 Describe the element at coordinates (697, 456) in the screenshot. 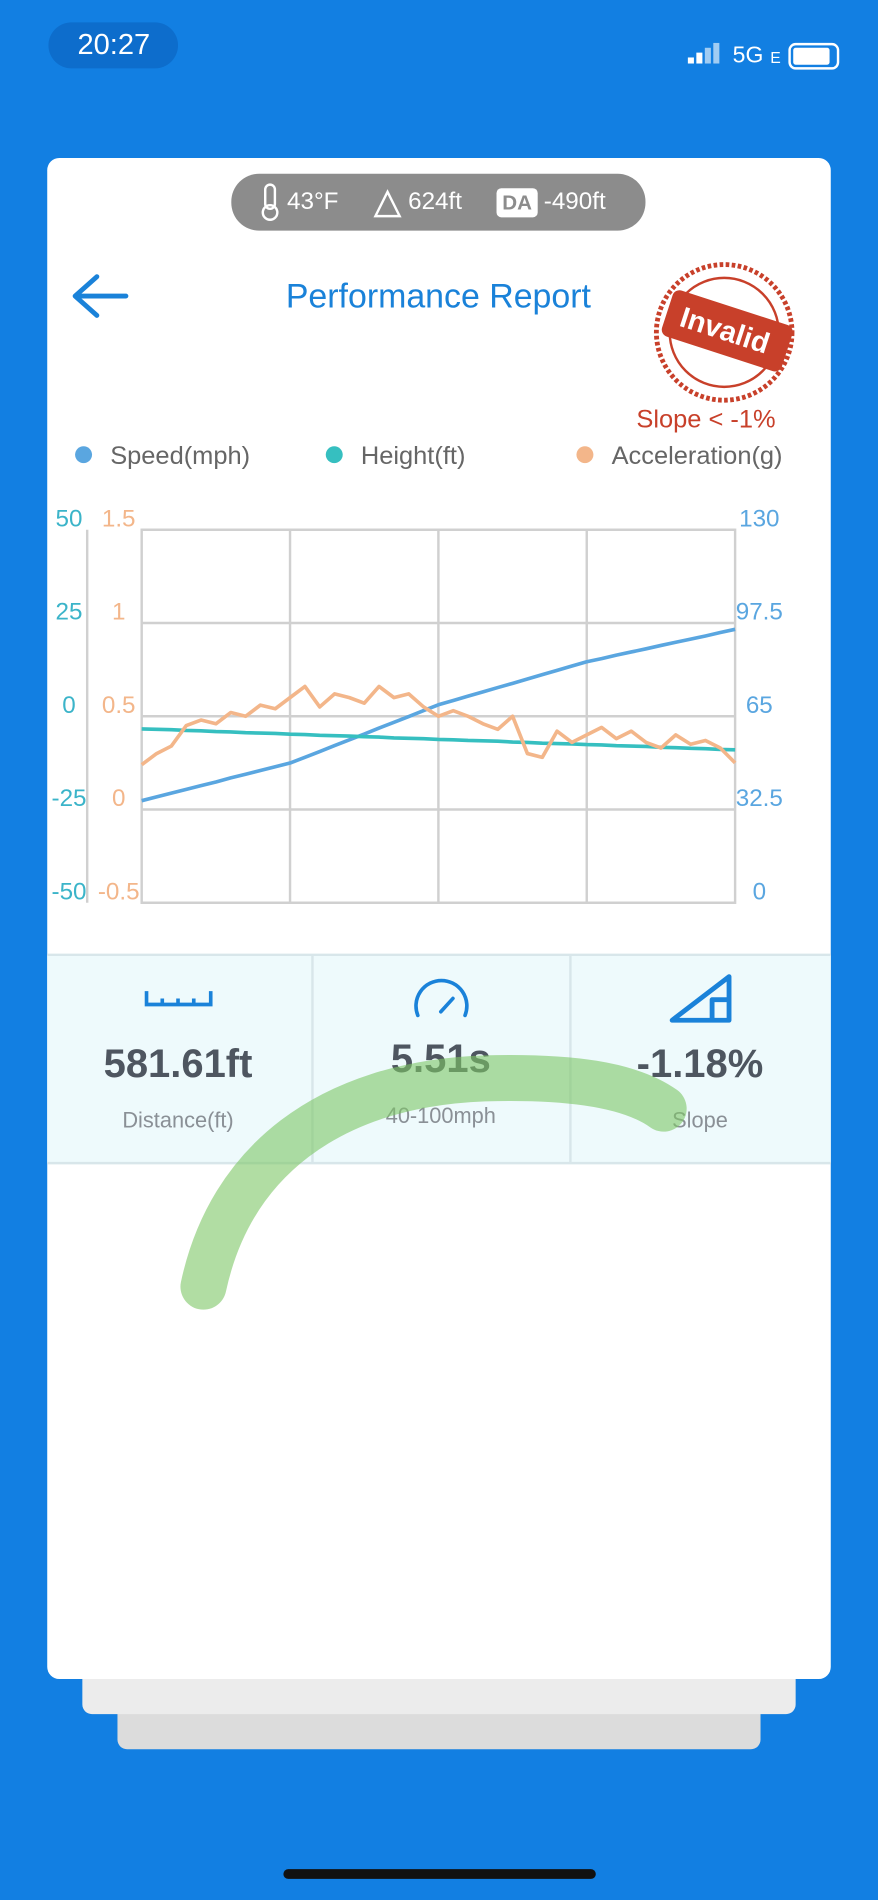

I see `legend-label: Acceleration(g)` at that location.